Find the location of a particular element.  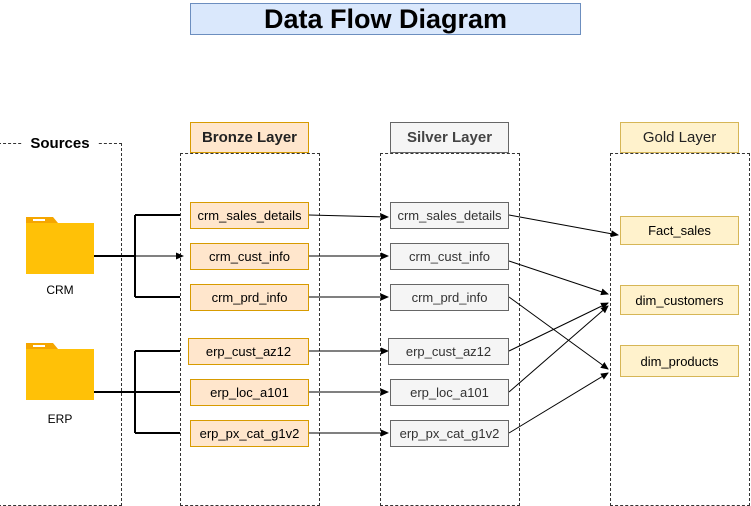

bronze-layer-label: Bronze Layer is located at coordinates (249, 137).